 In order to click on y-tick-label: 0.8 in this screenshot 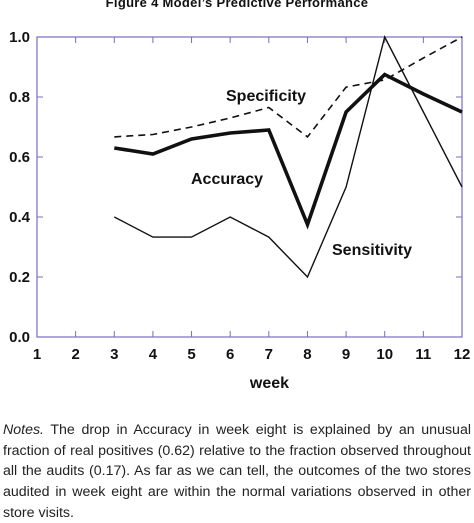, I will do `click(19, 97)`.